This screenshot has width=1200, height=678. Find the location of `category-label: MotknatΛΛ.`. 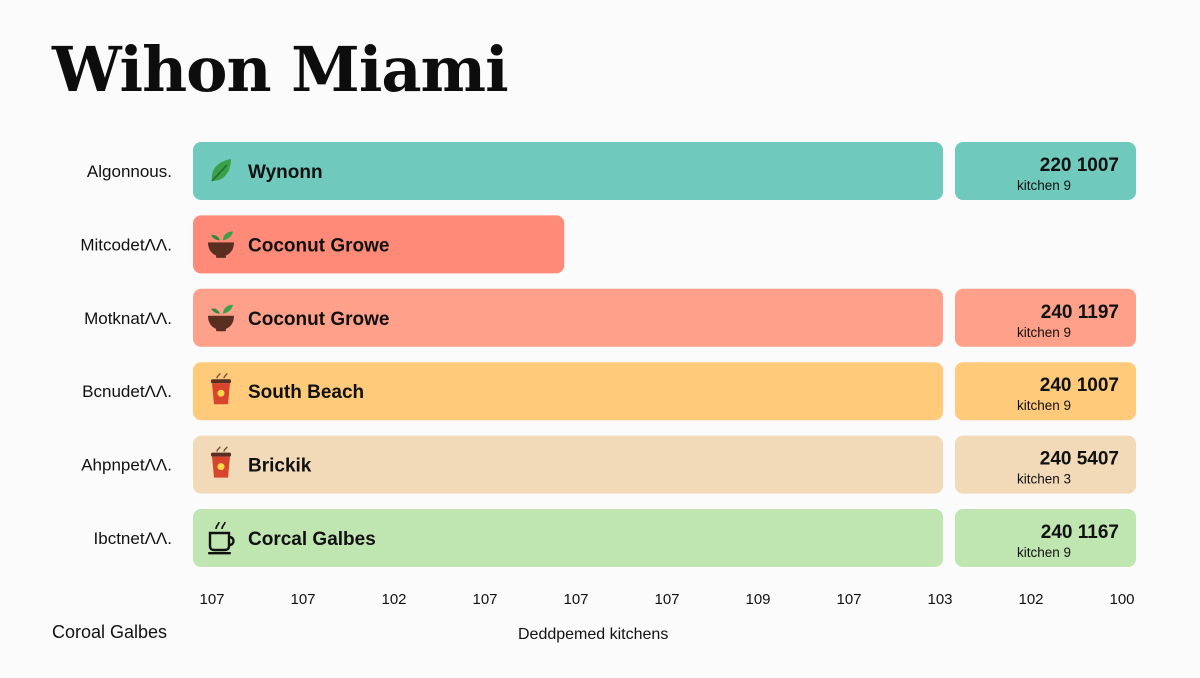

category-label: MotknatΛΛ. is located at coordinates (128, 318).